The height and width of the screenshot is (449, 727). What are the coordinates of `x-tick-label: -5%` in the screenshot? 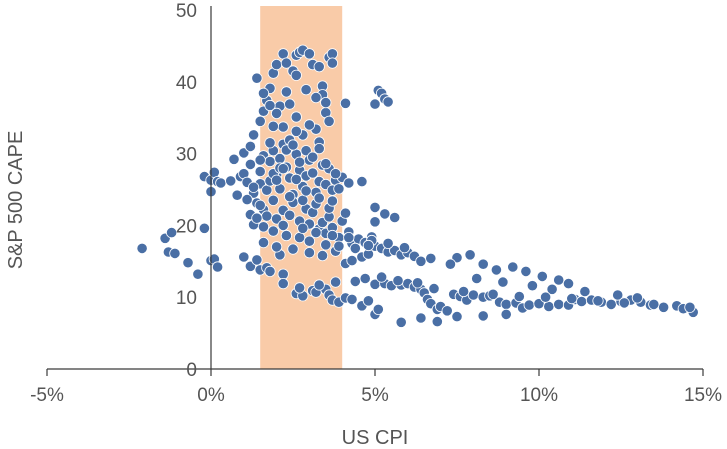 It's located at (47, 395).